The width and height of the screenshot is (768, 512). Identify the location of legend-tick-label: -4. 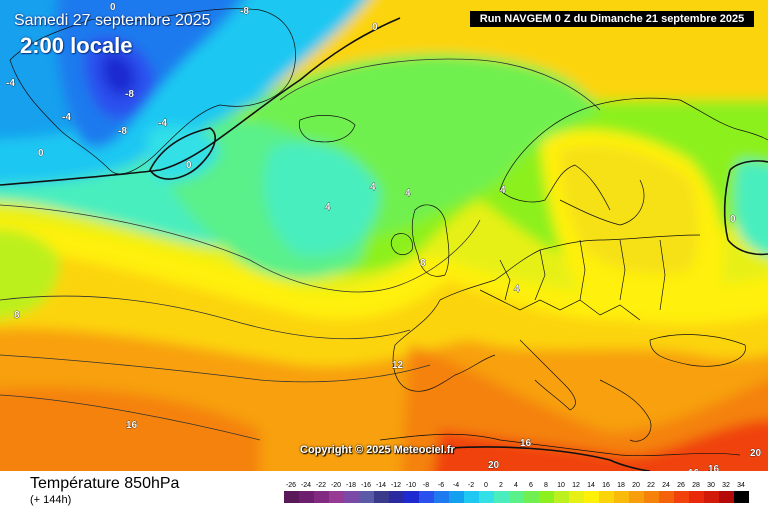
(456, 485).